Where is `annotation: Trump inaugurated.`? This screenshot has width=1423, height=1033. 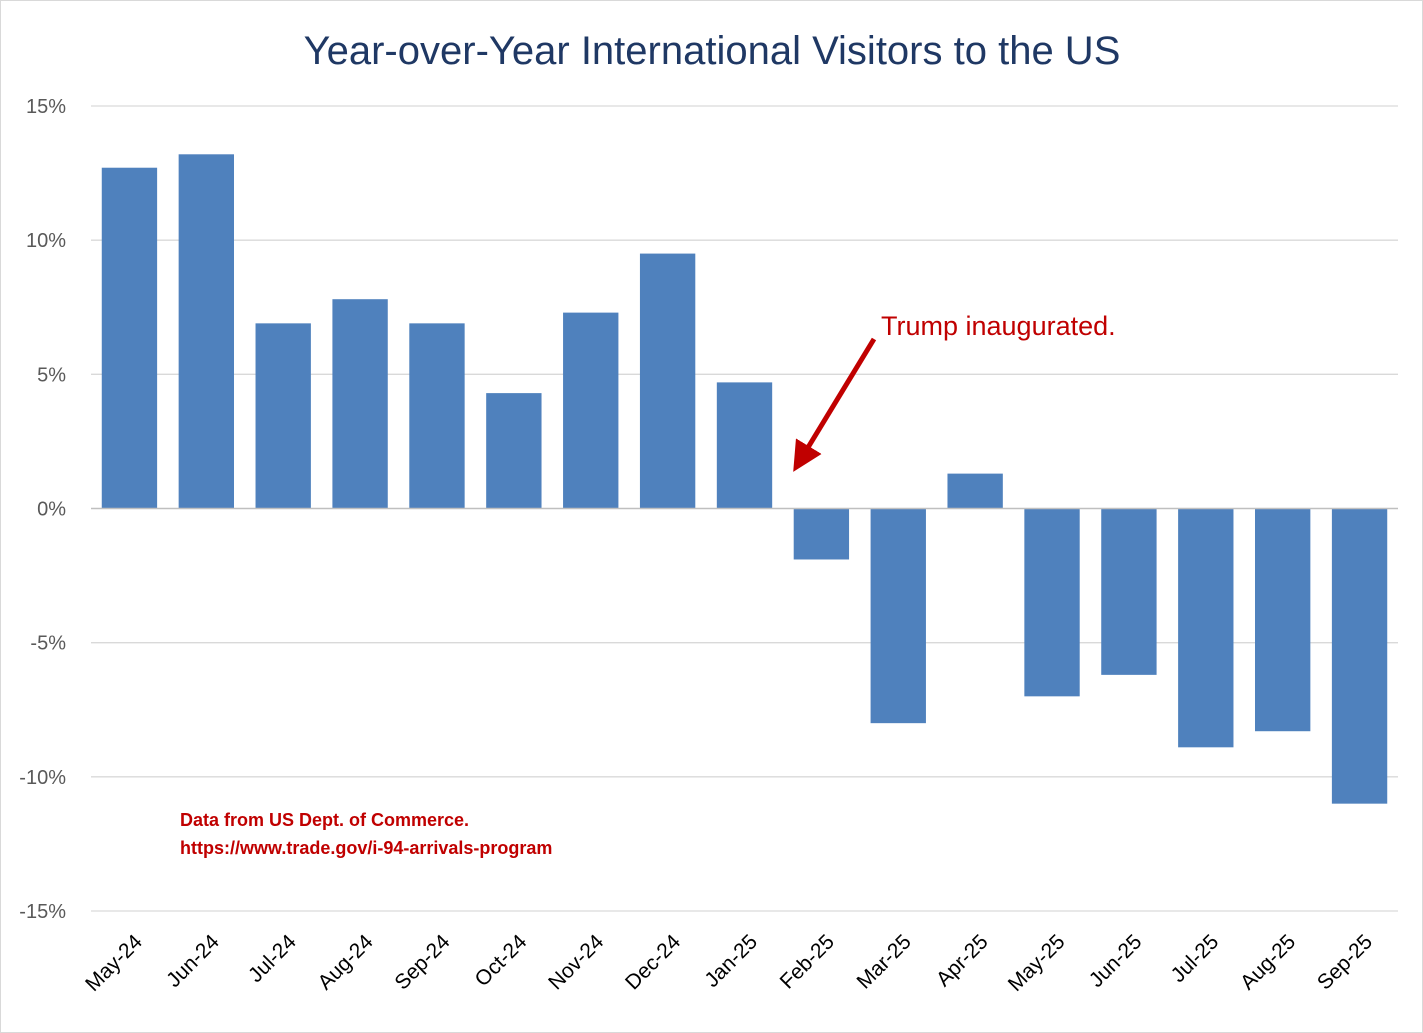
annotation: Trump inaugurated. is located at coordinates (954, 391).